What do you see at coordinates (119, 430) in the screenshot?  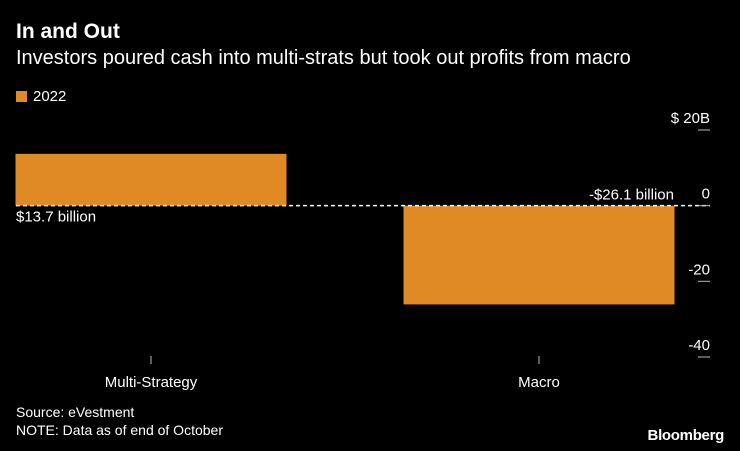 I see `data-note: NOTE: Data as of end of October` at bounding box center [119, 430].